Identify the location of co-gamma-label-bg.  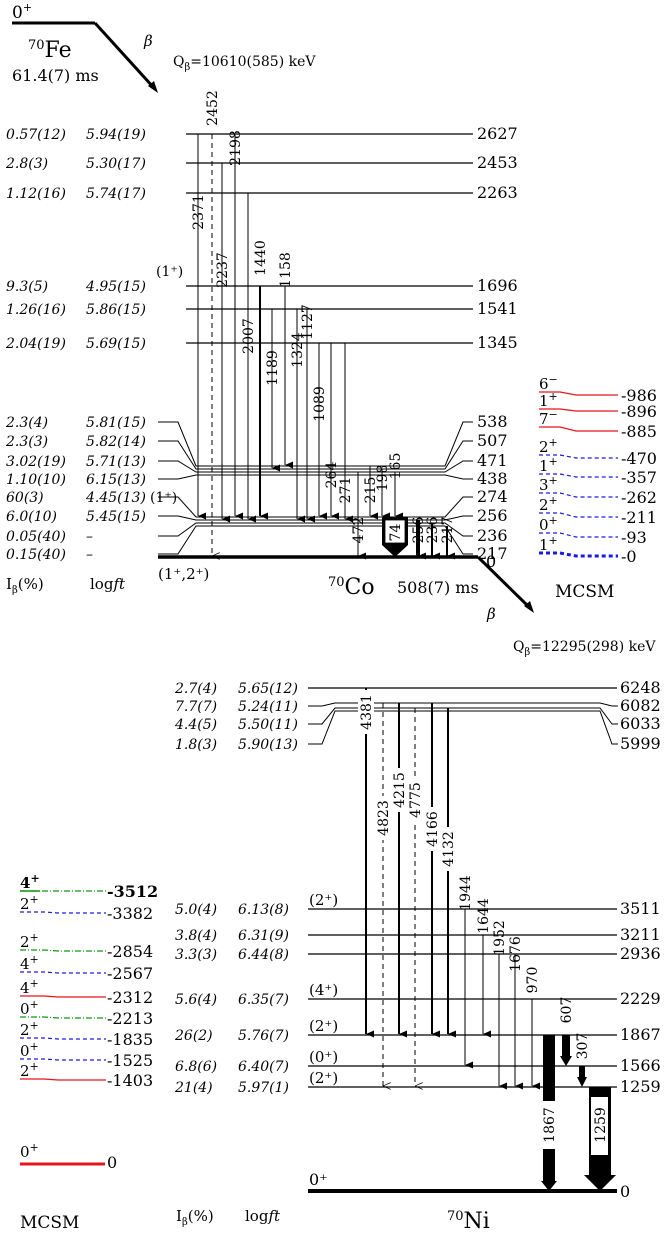
(395, 531).